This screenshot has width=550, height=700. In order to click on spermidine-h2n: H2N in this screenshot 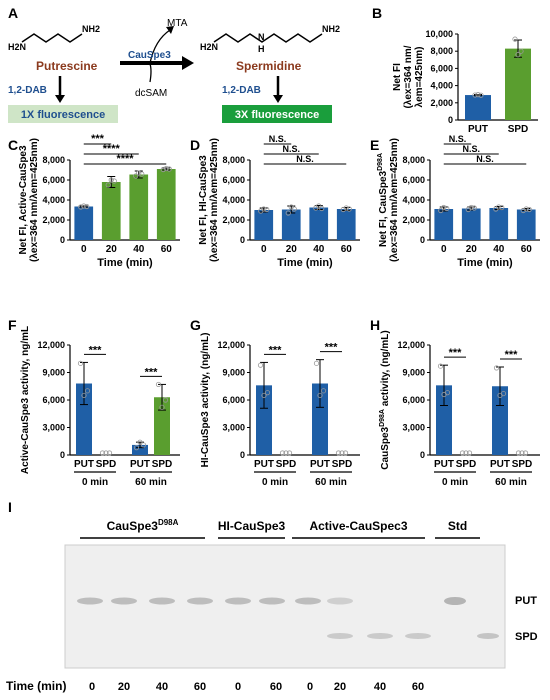, I will do `click(209, 47)`.